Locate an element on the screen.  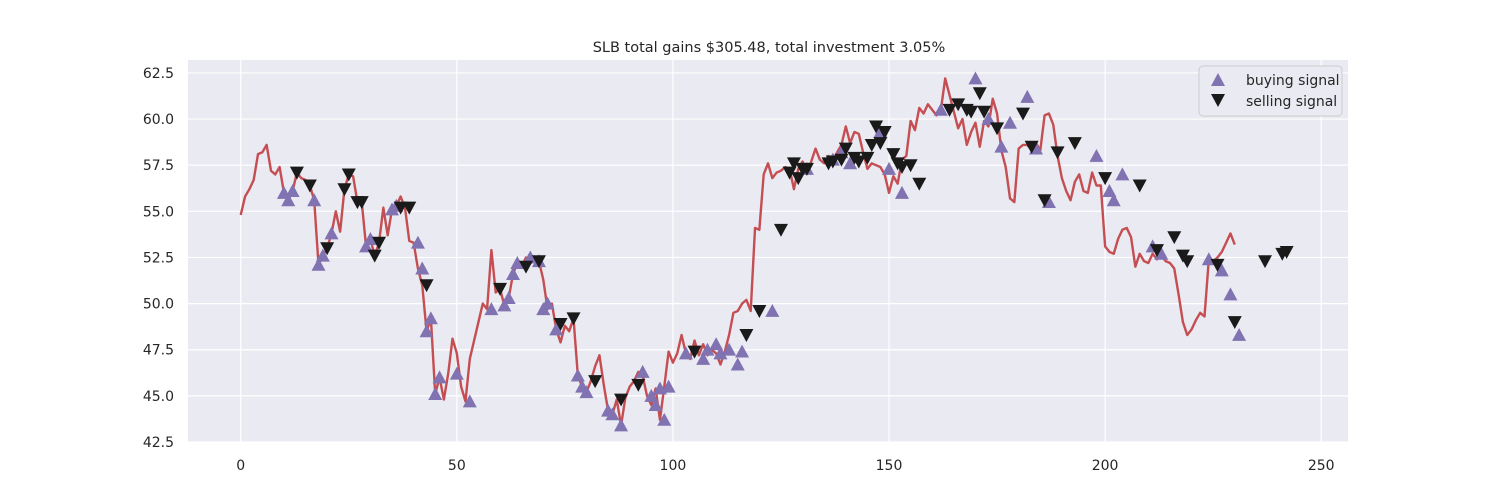
y-tick-label: 42.5 is located at coordinates (158, 443).